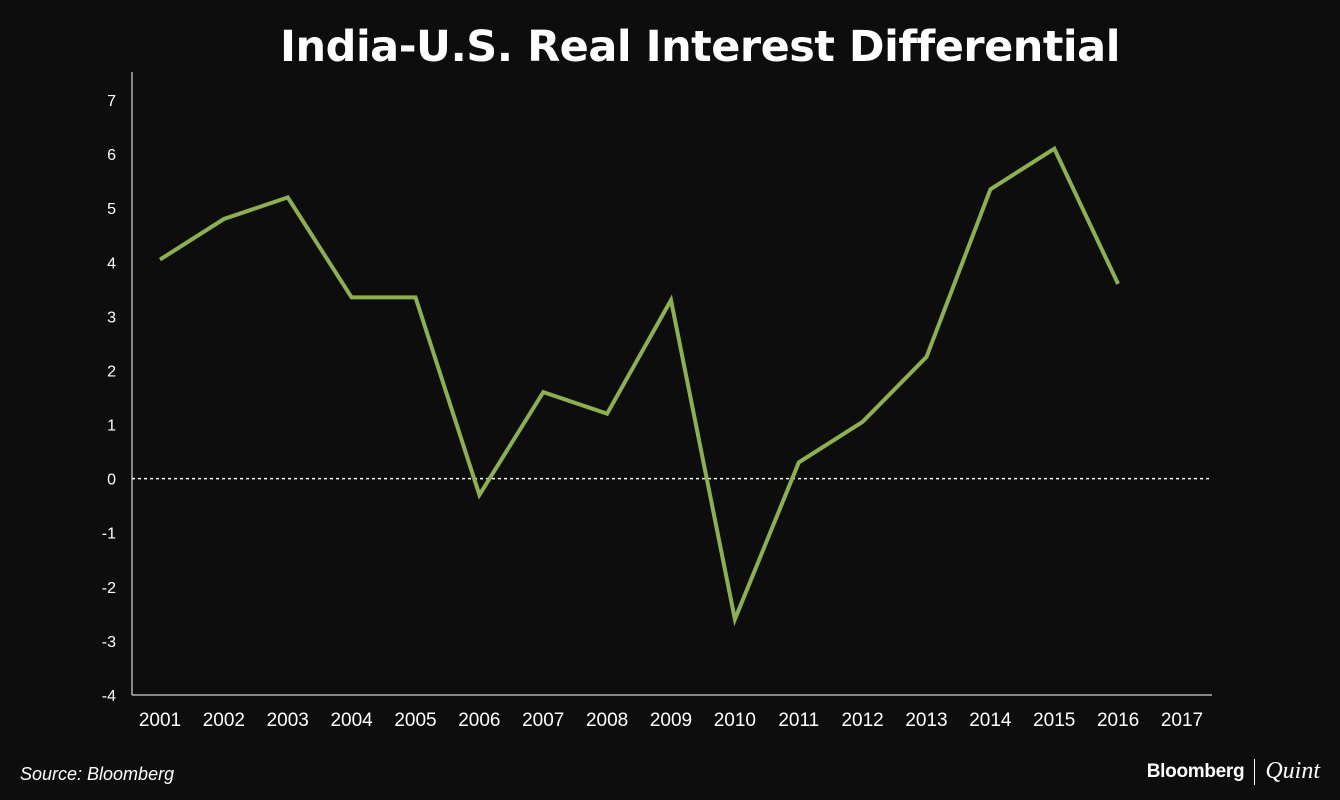 This screenshot has width=1340, height=800. Describe the element at coordinates (111, 371) in the screenshot. I see `y-tick-label: 2` at that location.